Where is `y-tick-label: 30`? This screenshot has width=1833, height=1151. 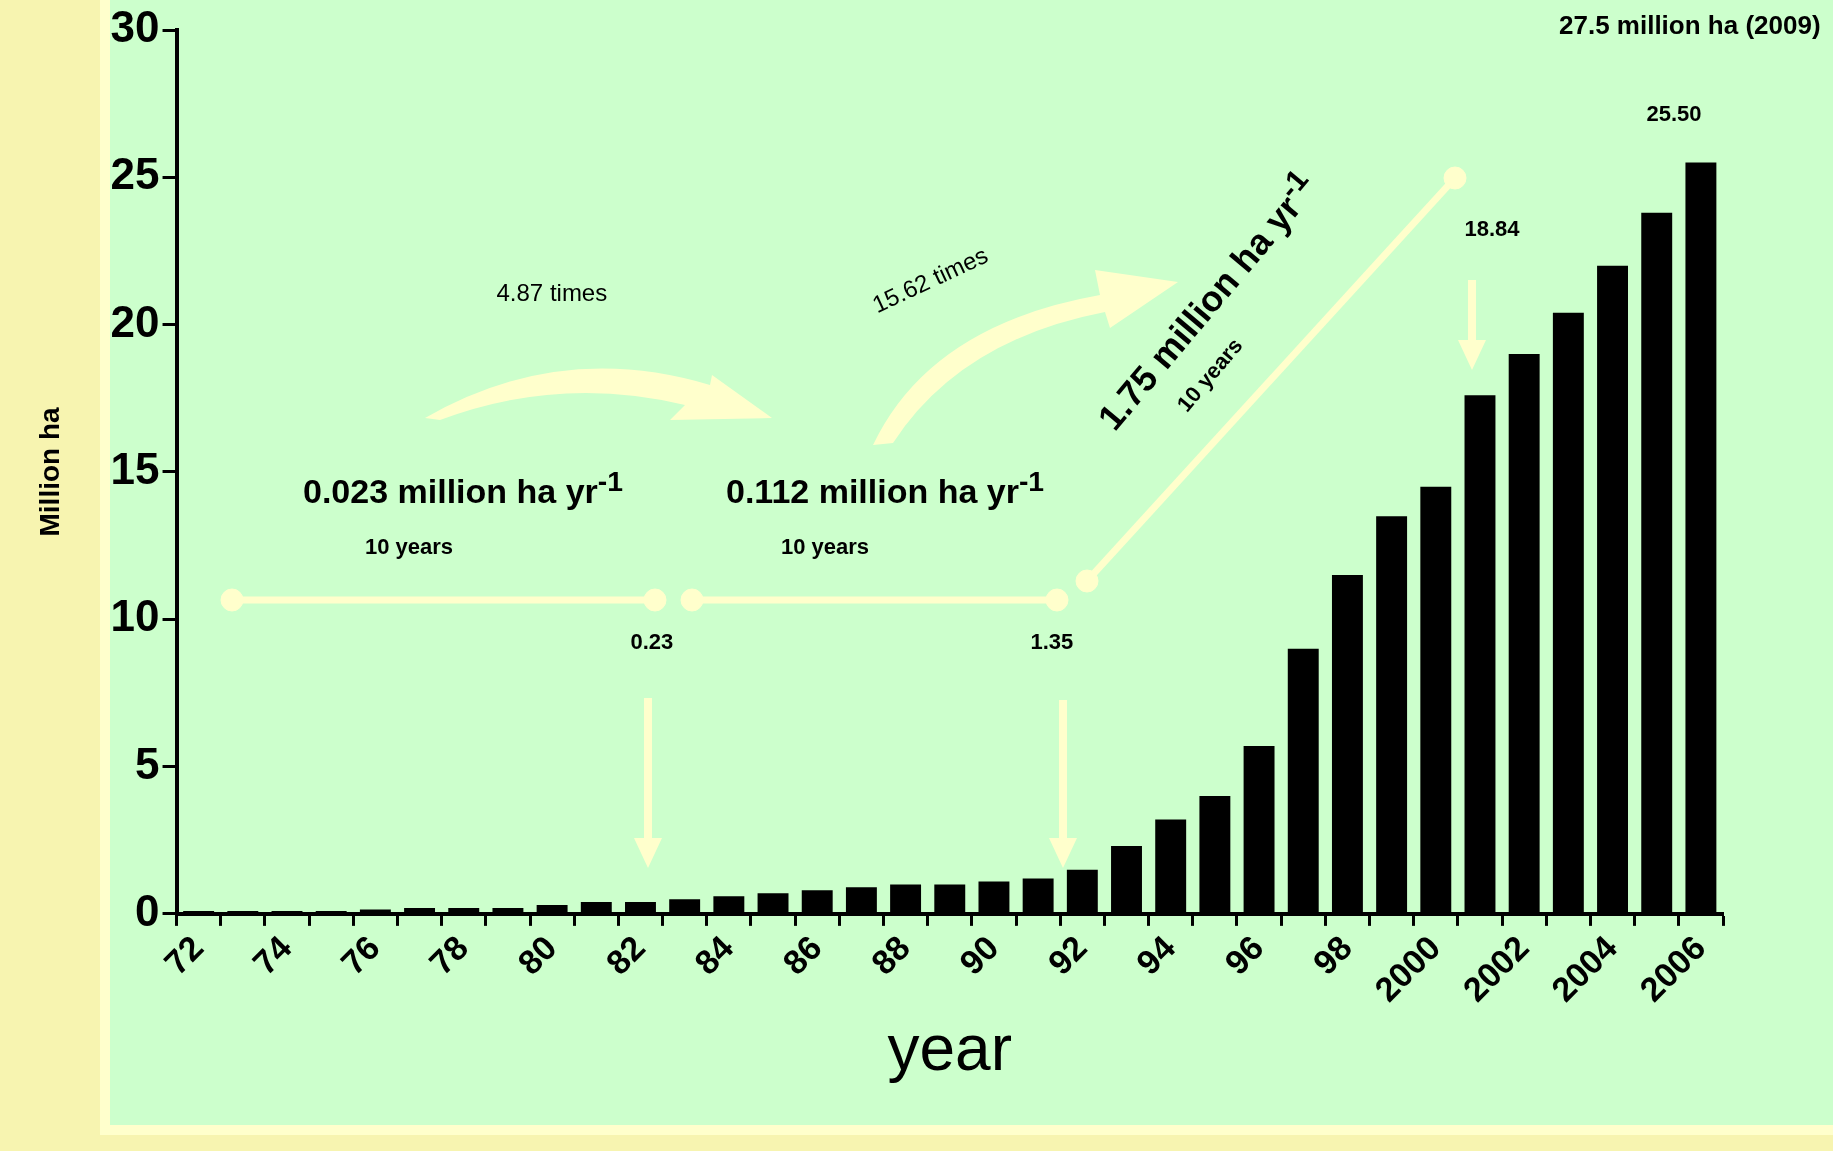 y-tick-label: 30 is located at coordinates (135, 27).